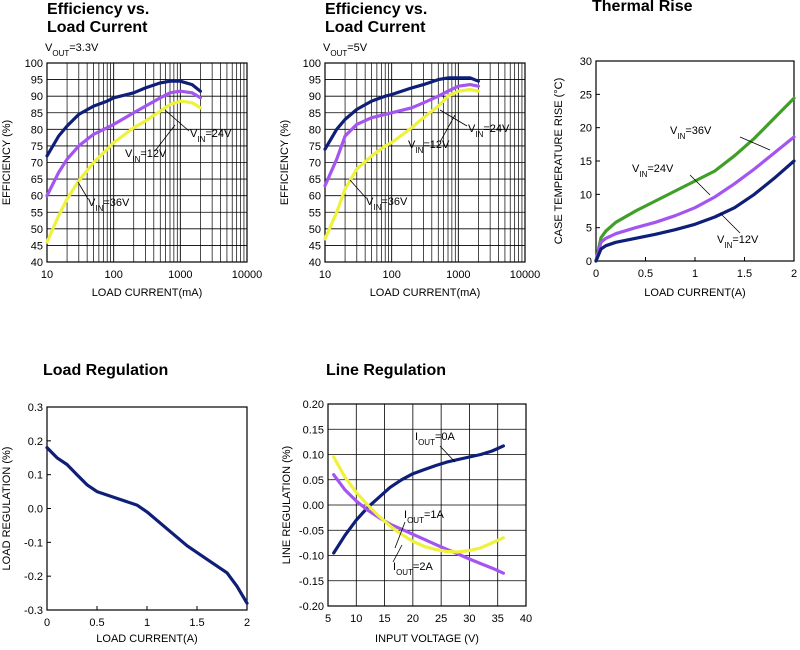 Image resolution: width=800 pixels, height=650 pixels. I want to click on y-tick-label: 15, so click(586, 162).